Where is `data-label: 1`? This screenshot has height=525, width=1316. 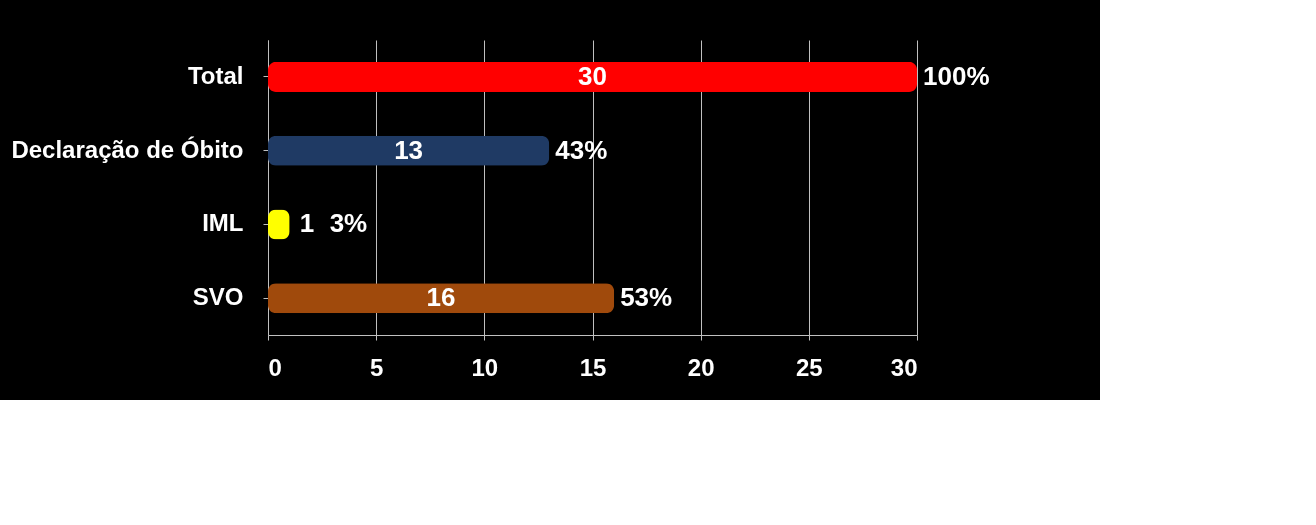
data-label: 1 is located at coordinates (307, 223).